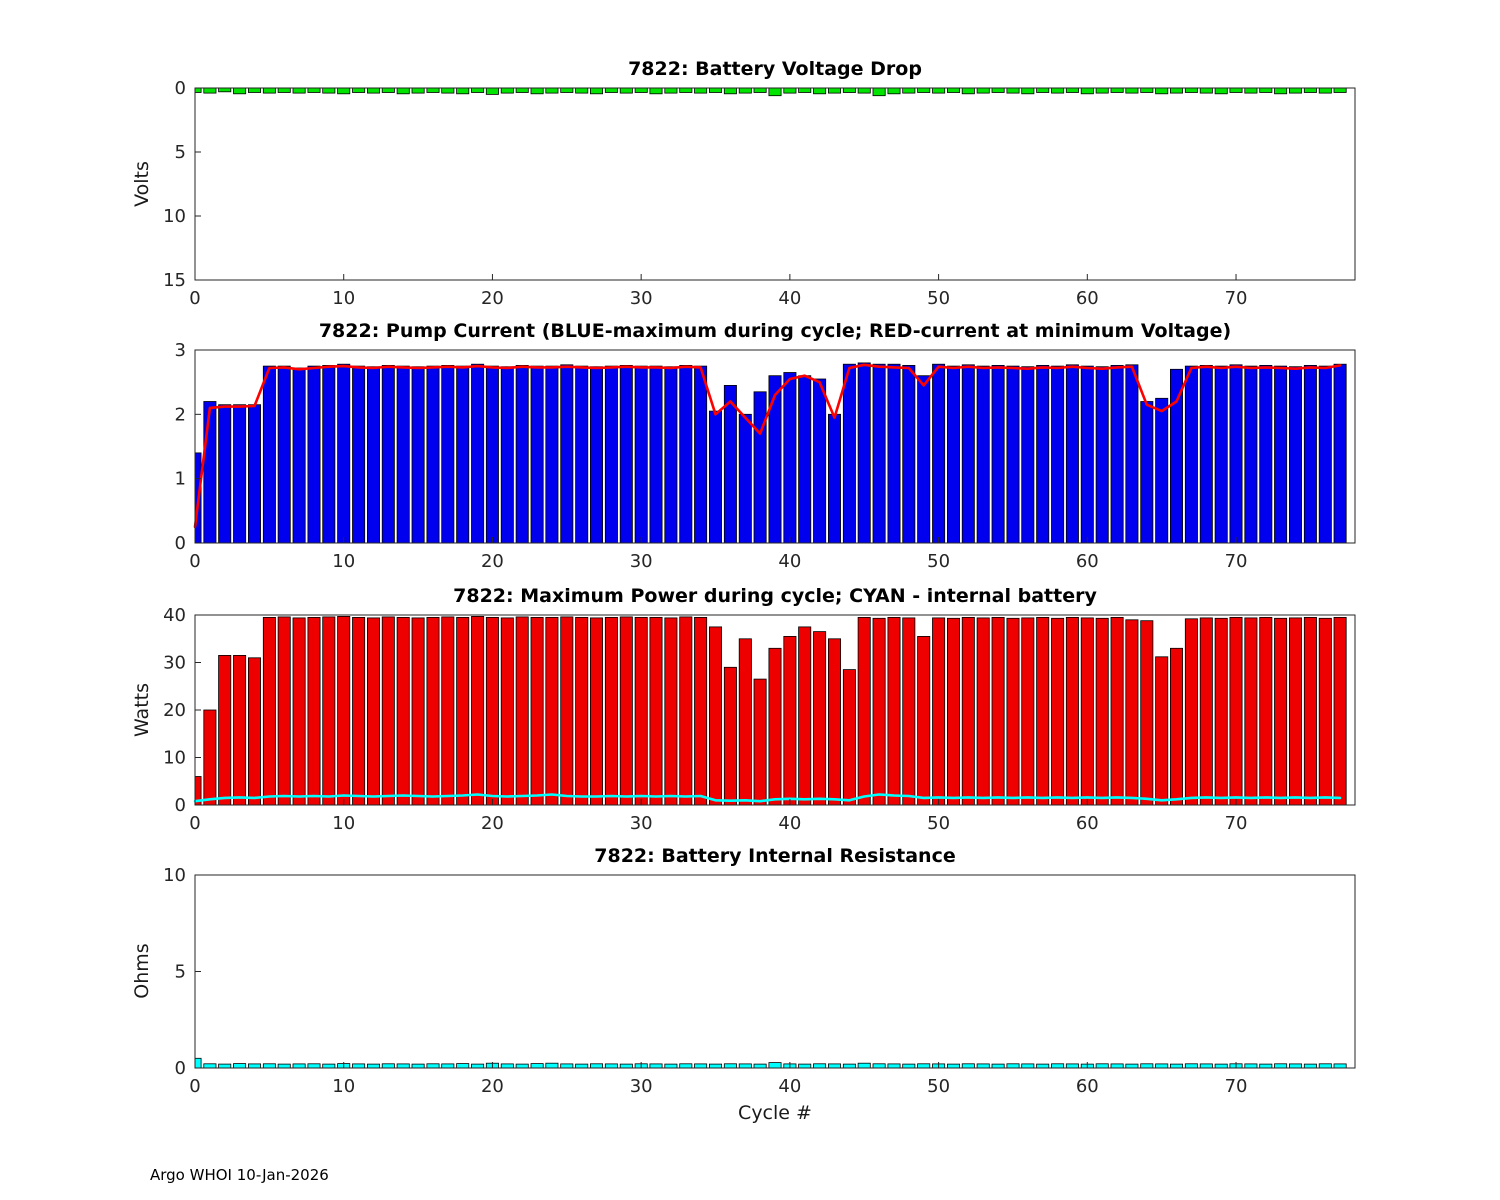  Describe the element at coordinates (174, 758) in the screenshot. I see `y-tick-label: 10` at that location.